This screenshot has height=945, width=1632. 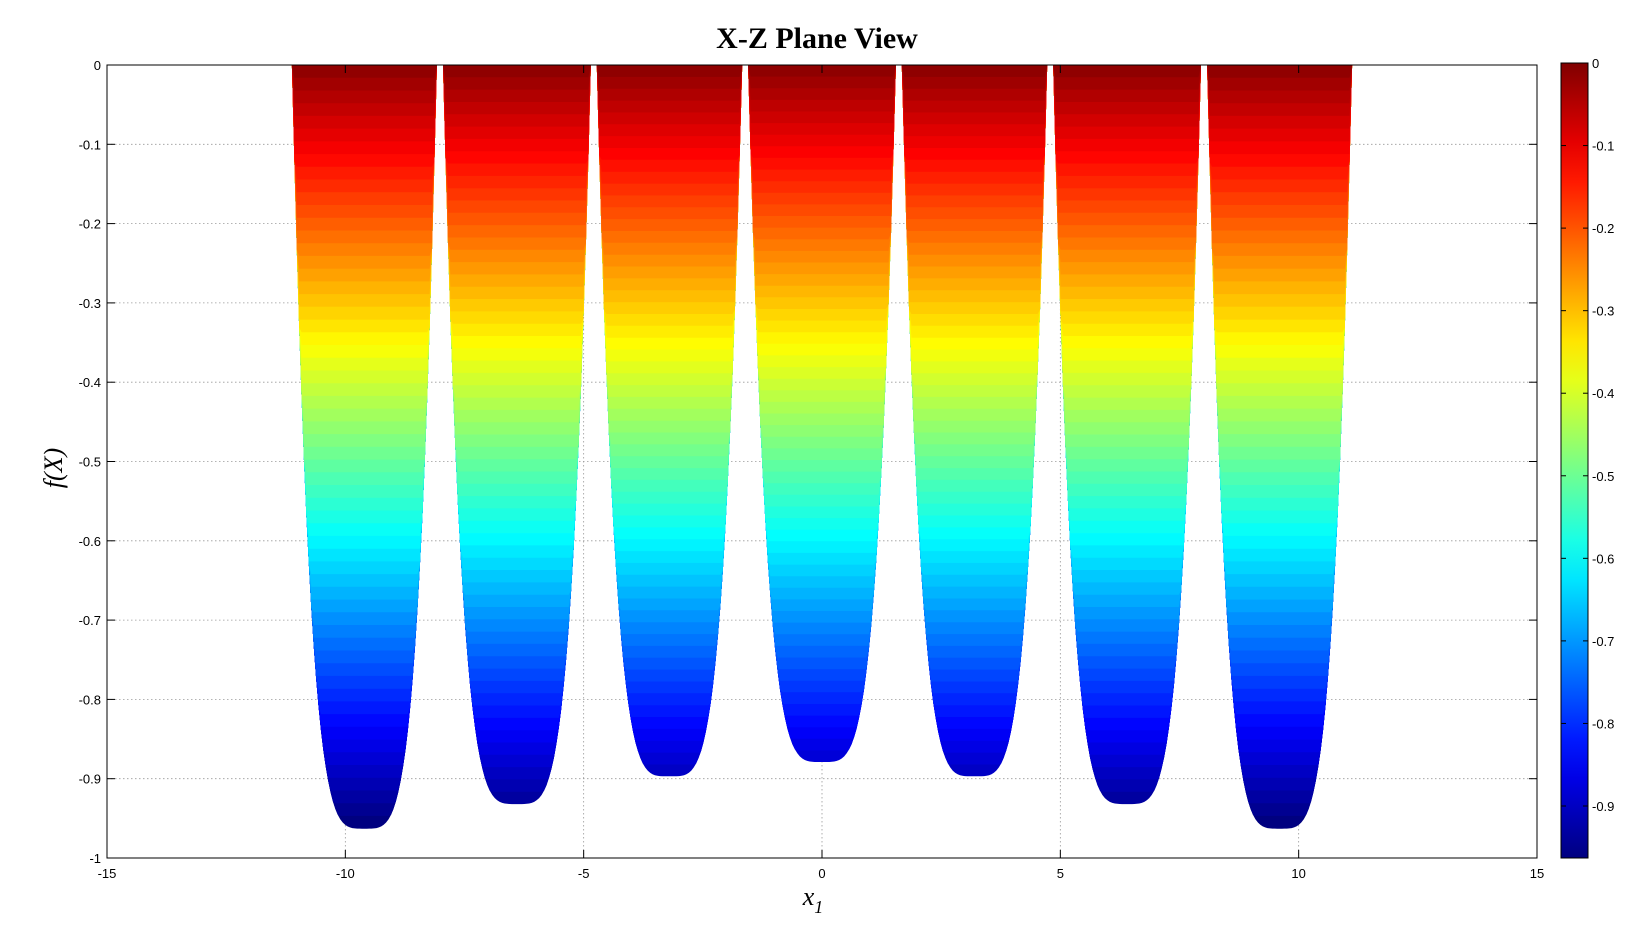 I want to click on y-axis-label: f(X), so click(x=53, y=468).